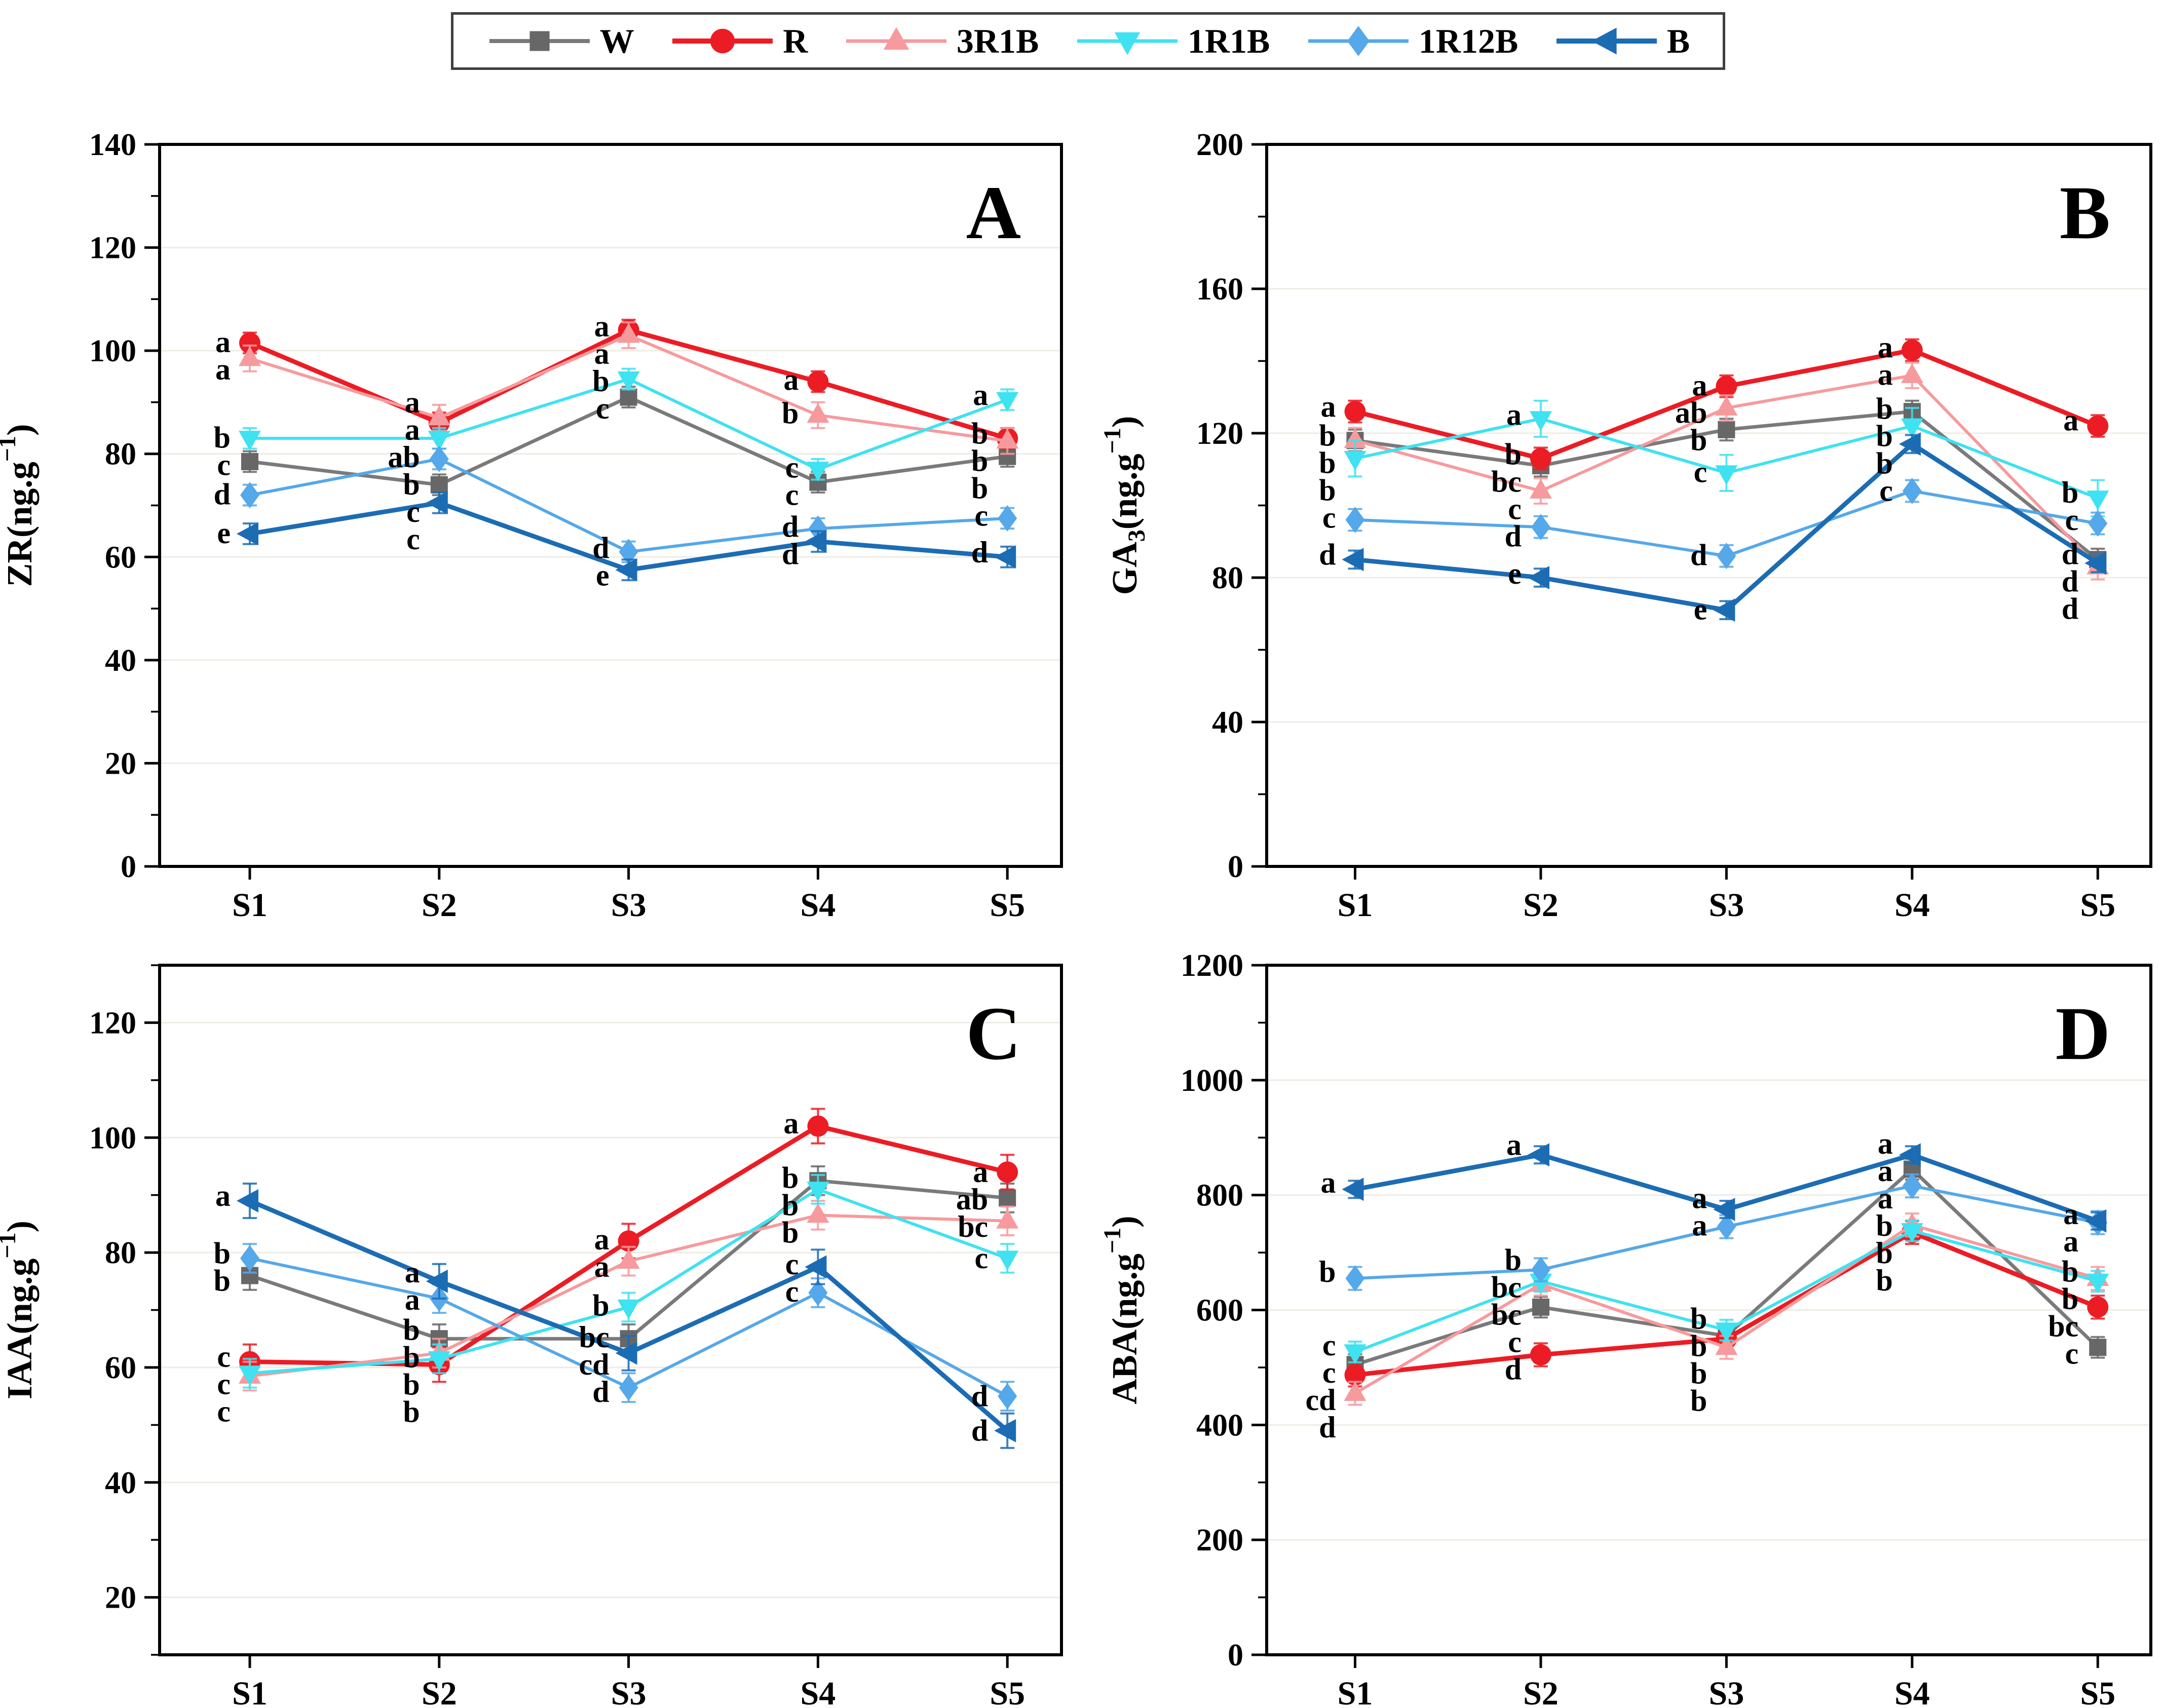 This screenshot has width=2164, height=1708. I want to click on svg-text: 160, so click(1219, 289).